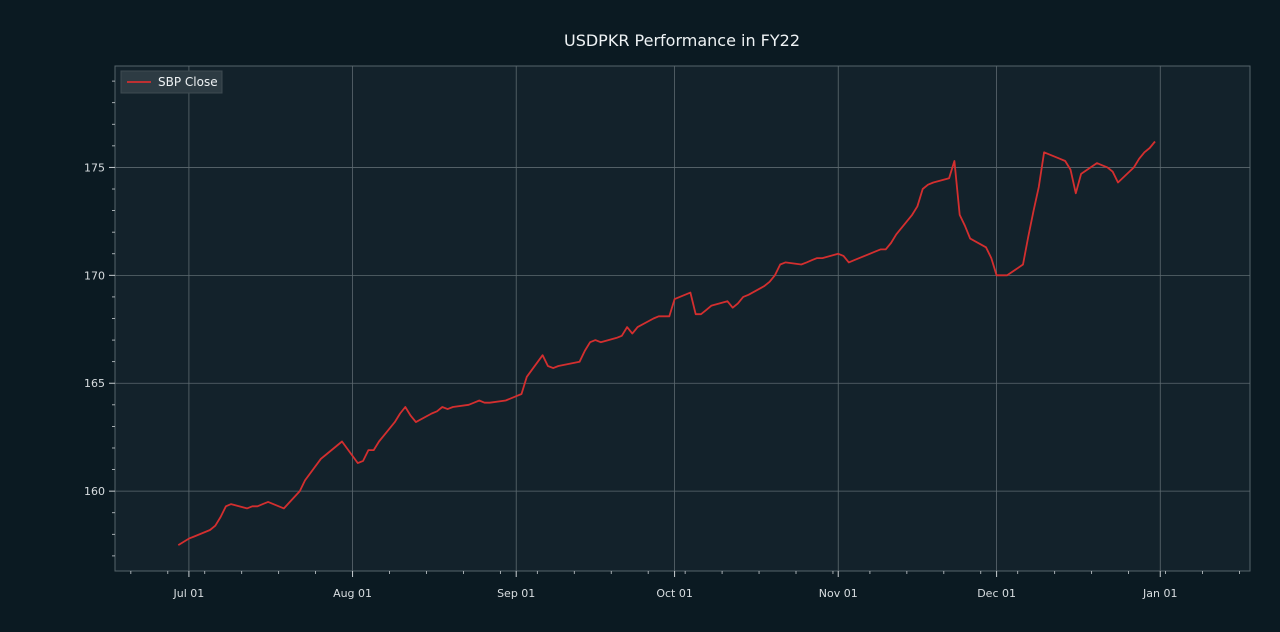 The image size is (1280, 632). Describe the element at coordinates (94, 167) in the screenshot. I see `y-tick-label: 175` at that location.